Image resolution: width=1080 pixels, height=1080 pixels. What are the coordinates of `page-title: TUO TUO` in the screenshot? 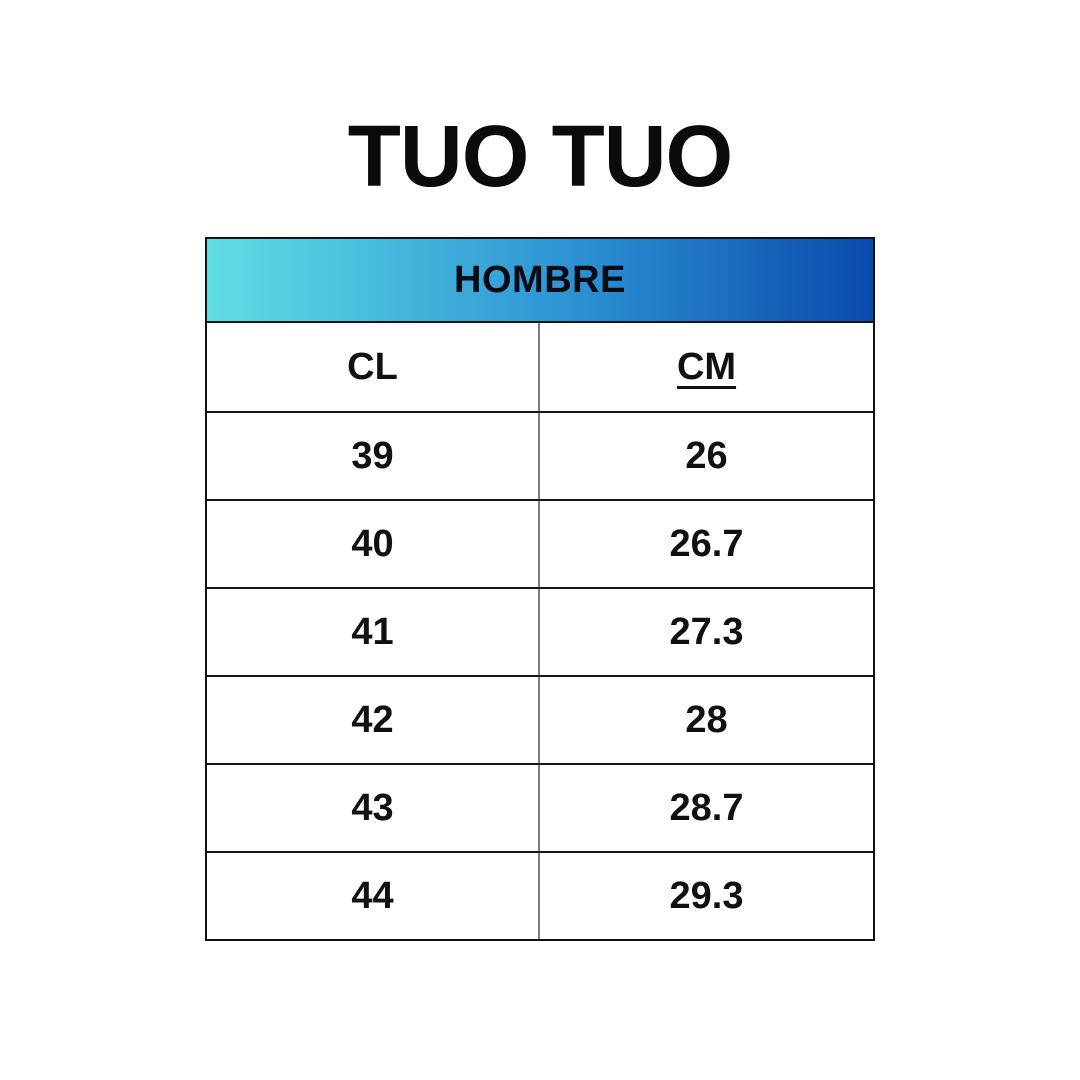 It's located at (540, 156).